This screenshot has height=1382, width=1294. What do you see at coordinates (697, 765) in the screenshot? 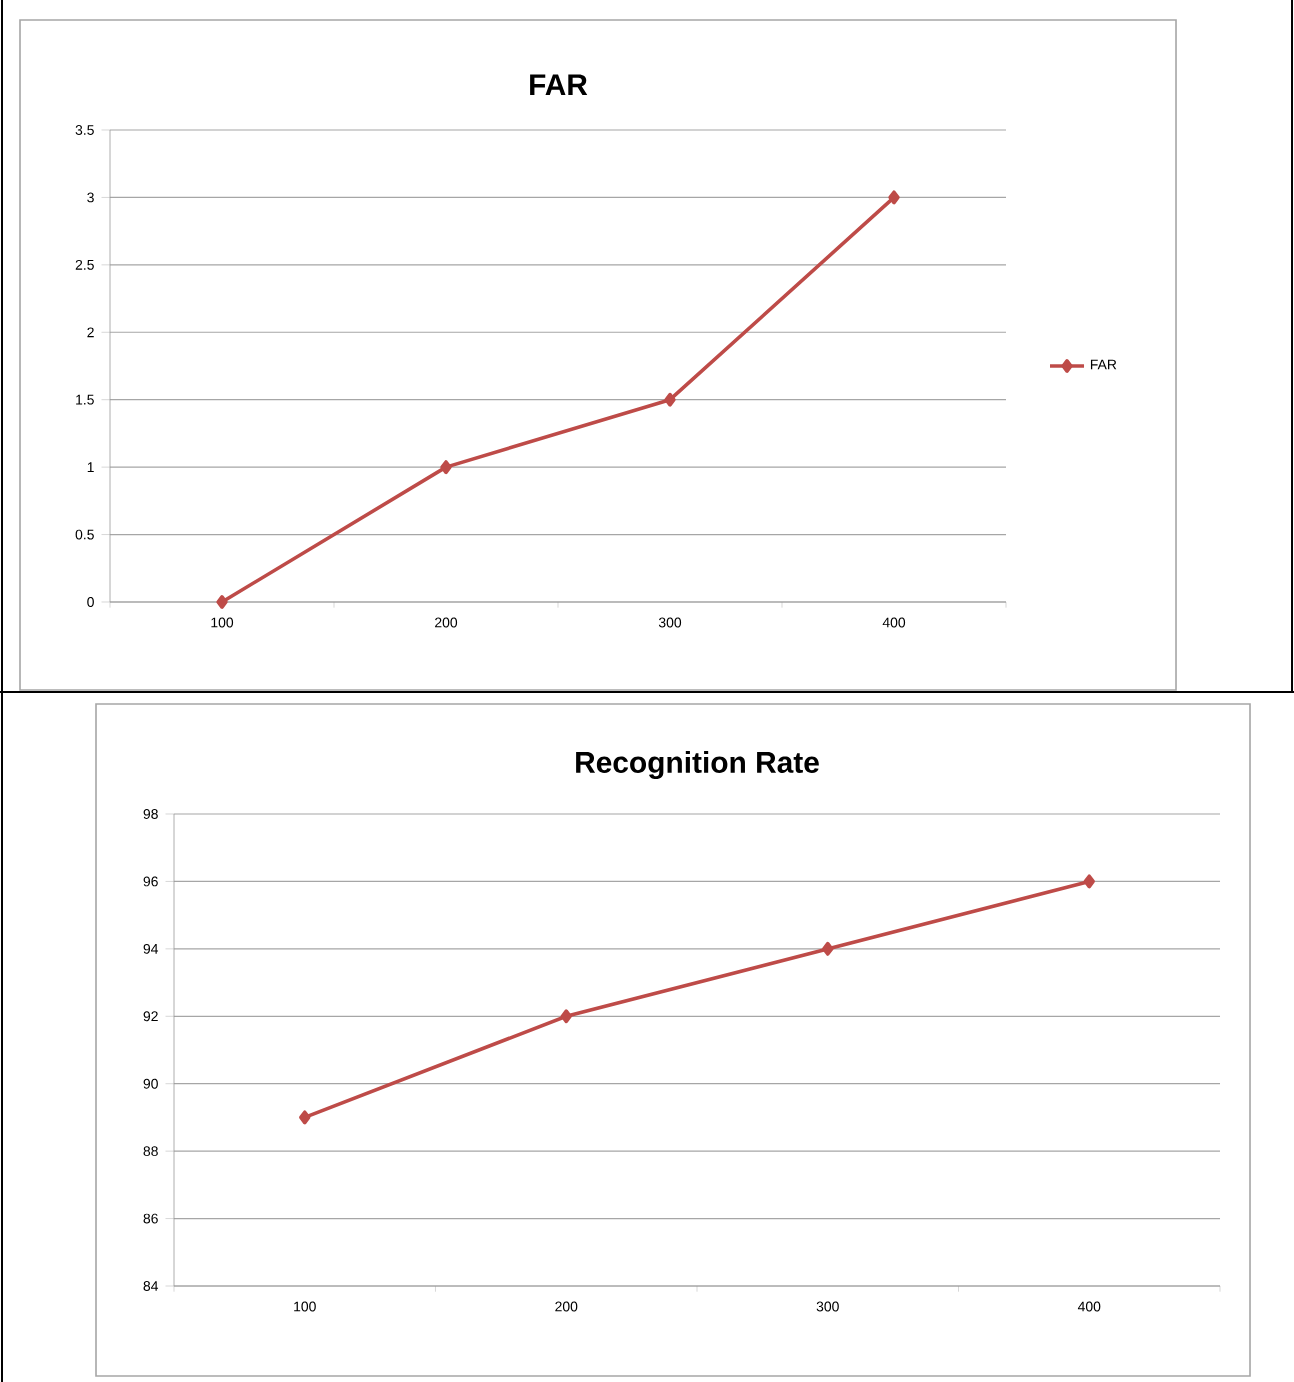
I see `chart-title: Recognition Rate` at bounding box center [697, 765].